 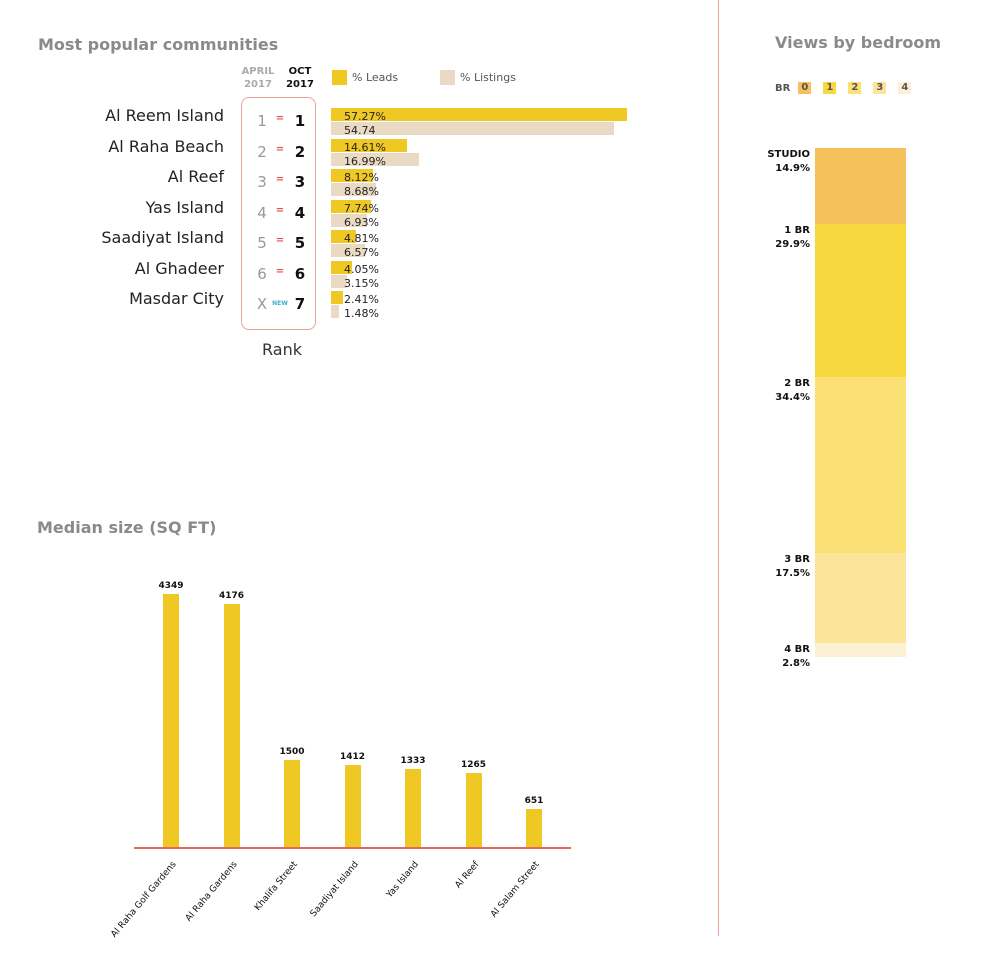 What do you see at coordinates (787, 391) in the screenshot?
I see `bedroom-segment-label: 2 BR 34.4%` at bounding box center [787, 391].